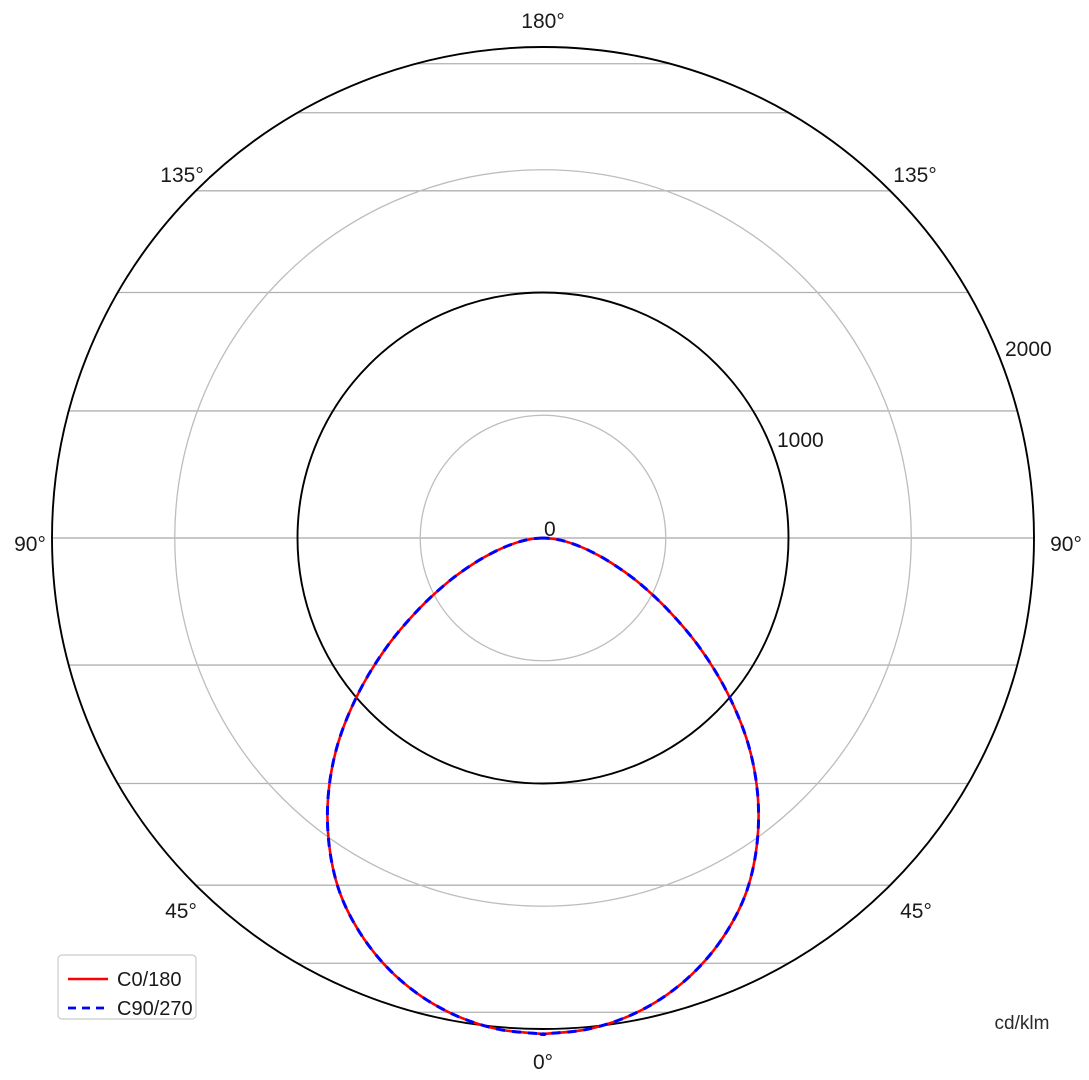  What do you see at coordinates (1028, 349) in the screenshot?
I see `radial-label-2000: 2000` at bounding box center [1028, 349].